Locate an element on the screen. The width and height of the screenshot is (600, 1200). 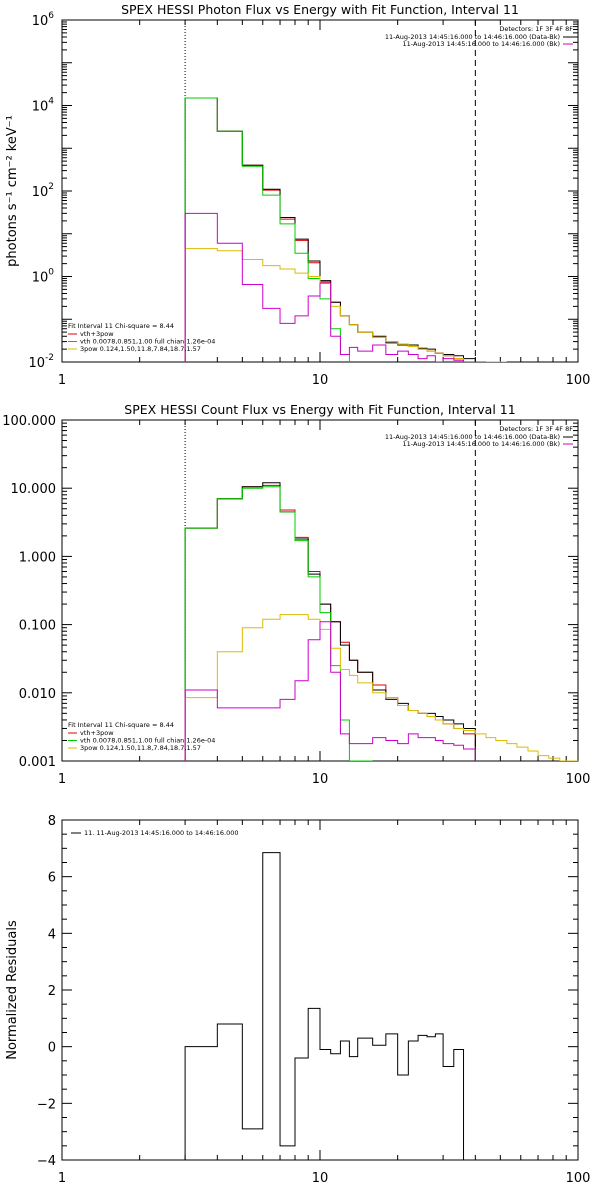
y-tick-label: 4 is located at coordinates (52, 934).